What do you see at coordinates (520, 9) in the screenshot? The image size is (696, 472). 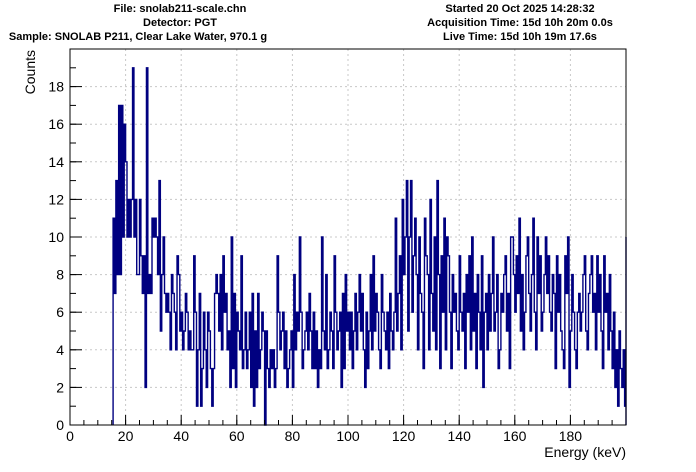 I see `started-label: Started 20 Oct 2025 14:28:32` at bounding box center [520, 9].